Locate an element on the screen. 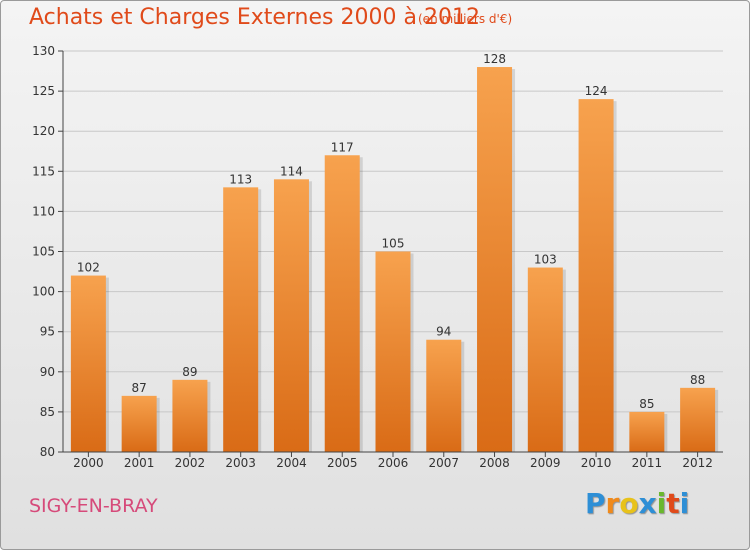 This screenshot has height=550, width=750. x-tick-label: 2012 is located at coordinates (697, 463).